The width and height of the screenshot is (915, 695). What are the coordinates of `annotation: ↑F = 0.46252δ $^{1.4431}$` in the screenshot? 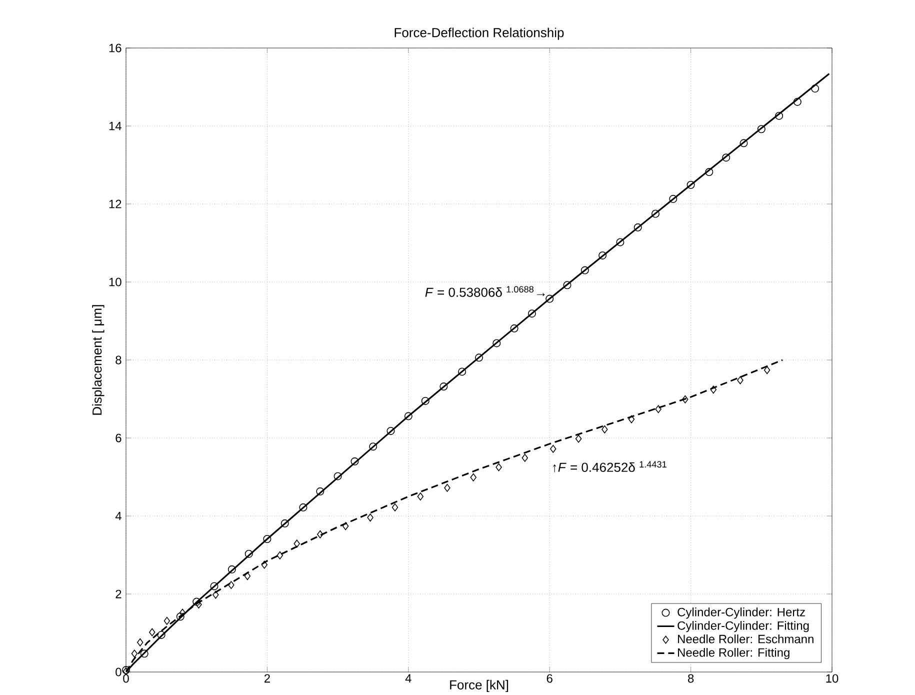 It's located at (609, 466).